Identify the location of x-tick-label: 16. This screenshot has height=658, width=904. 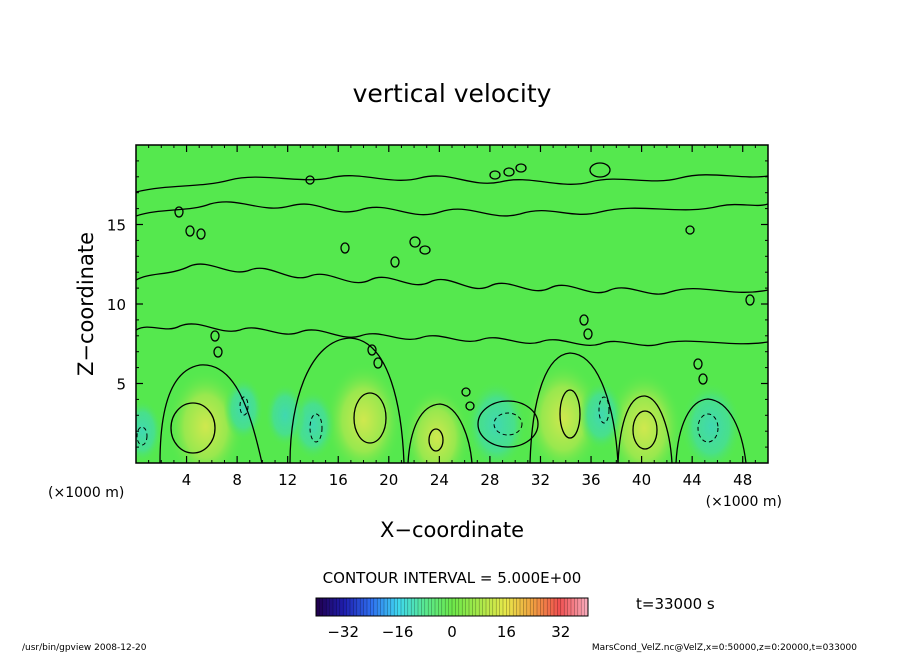
(338, 480).